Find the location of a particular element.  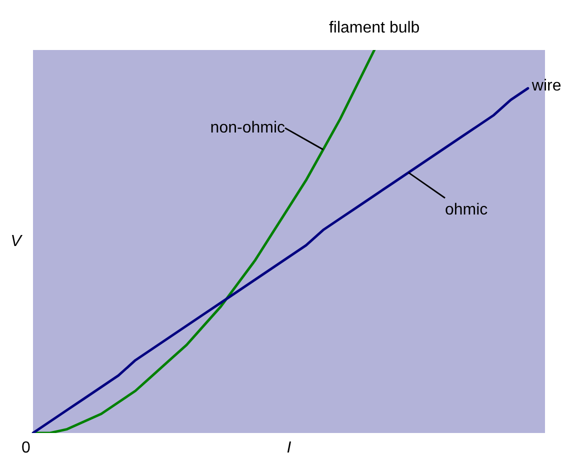

x-axis-title: I is located at coordinates (289, 447).